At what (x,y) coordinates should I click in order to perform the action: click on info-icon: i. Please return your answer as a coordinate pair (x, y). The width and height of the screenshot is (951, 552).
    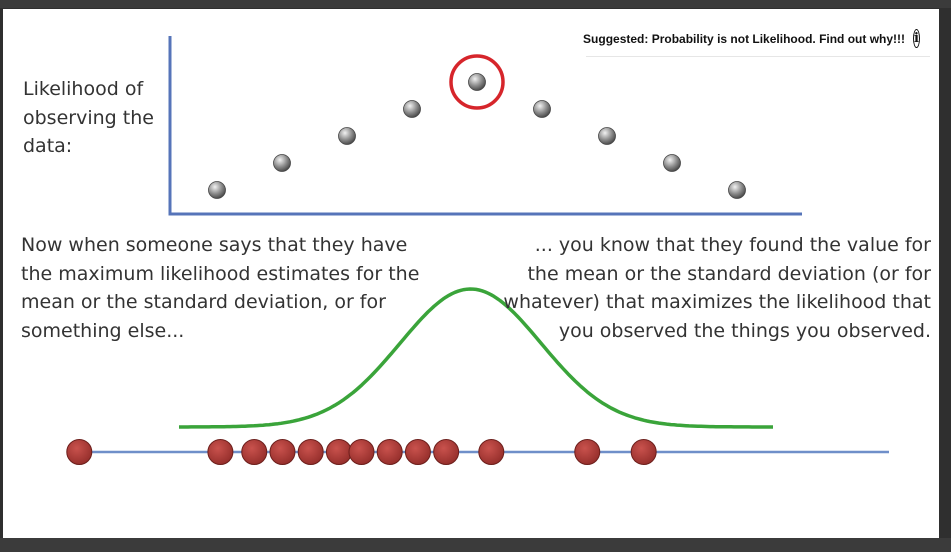
    Looking at the image, I should click on (916, 38).